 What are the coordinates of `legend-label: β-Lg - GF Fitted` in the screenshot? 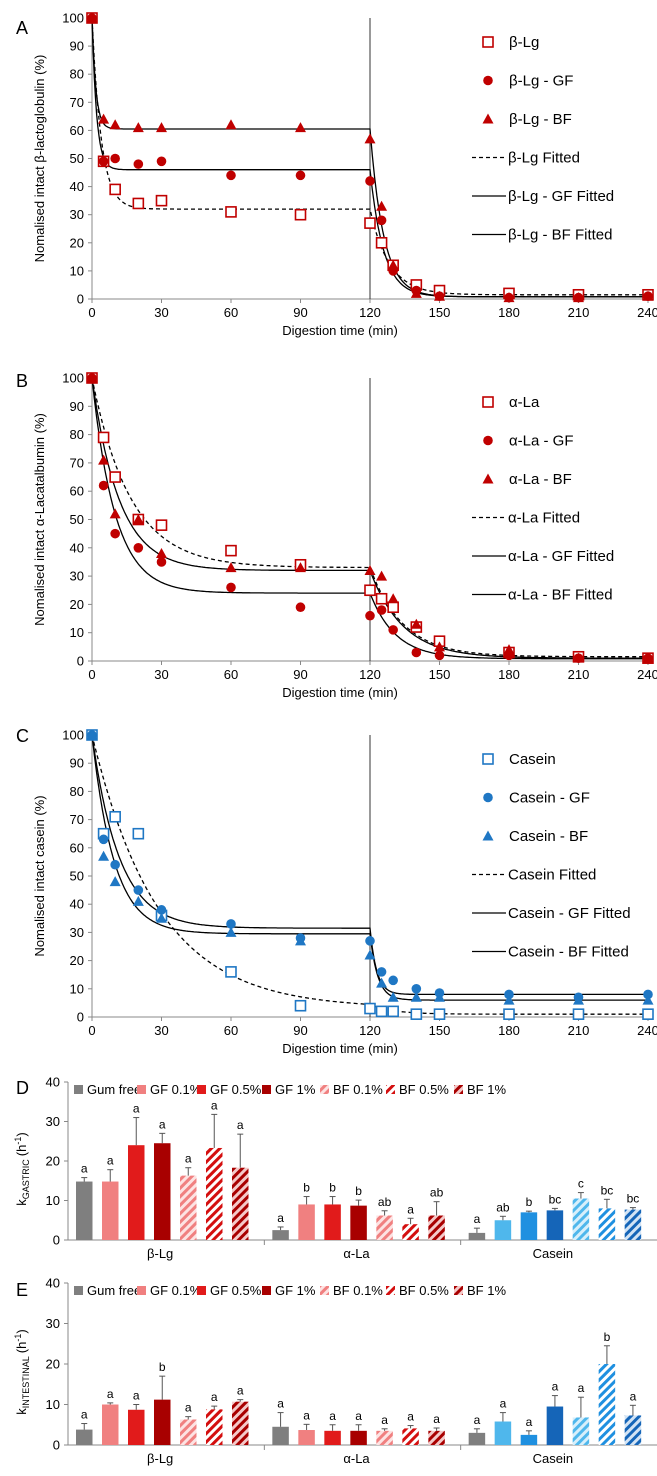 It's located at (561, 196).